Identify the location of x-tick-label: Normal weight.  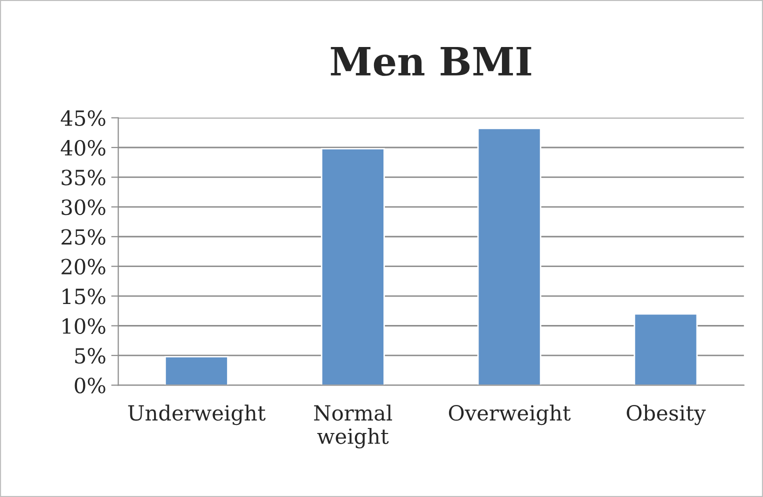
(353, 426).